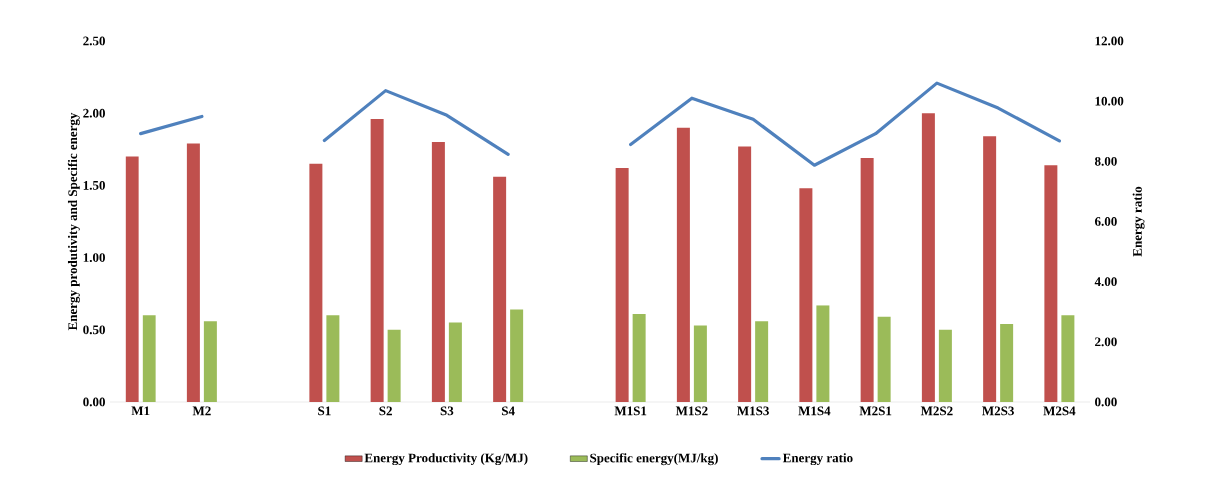 The image size is (1206, 499). Describe the element at coordinates (73, 221) in the screenshot. I see `y-axis-title: Energy produtivity and Specific energy` at that location.